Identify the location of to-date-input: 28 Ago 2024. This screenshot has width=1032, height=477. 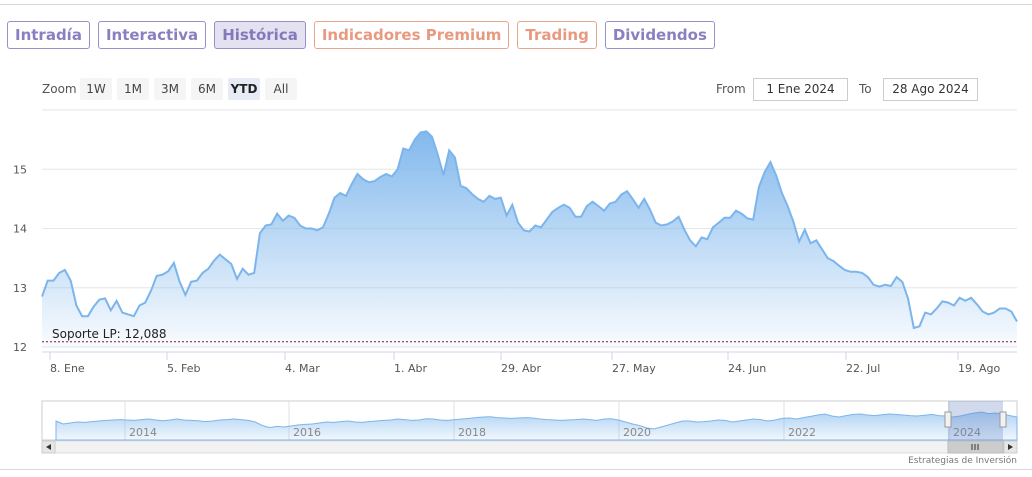
(930, 89).